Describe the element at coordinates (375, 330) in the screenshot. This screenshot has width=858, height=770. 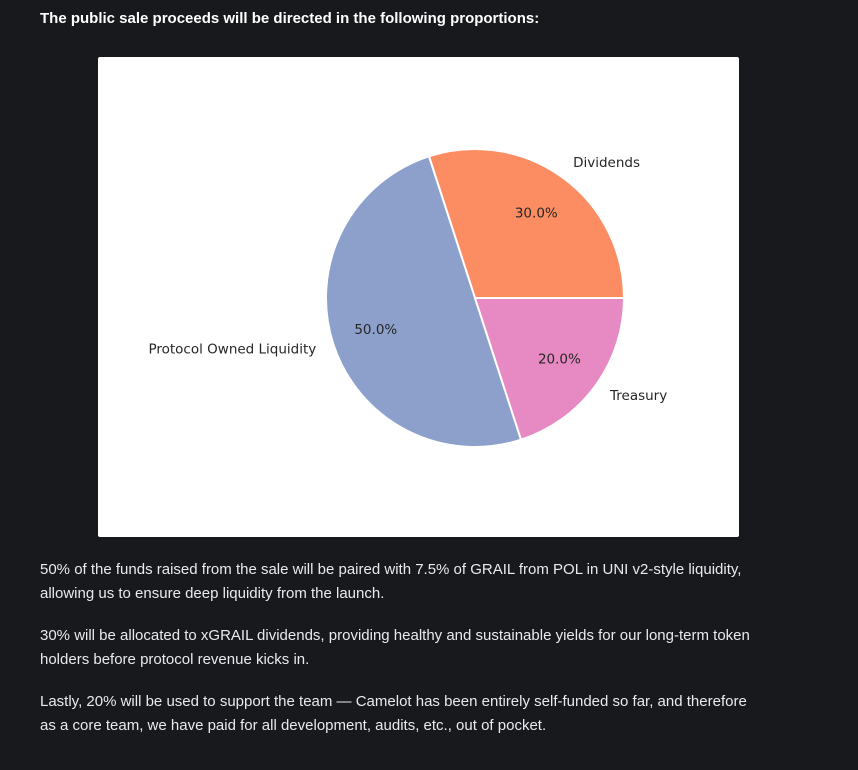
I see `pie-pct-label-protocol-owned-liquidity: 50.0%` at that location.